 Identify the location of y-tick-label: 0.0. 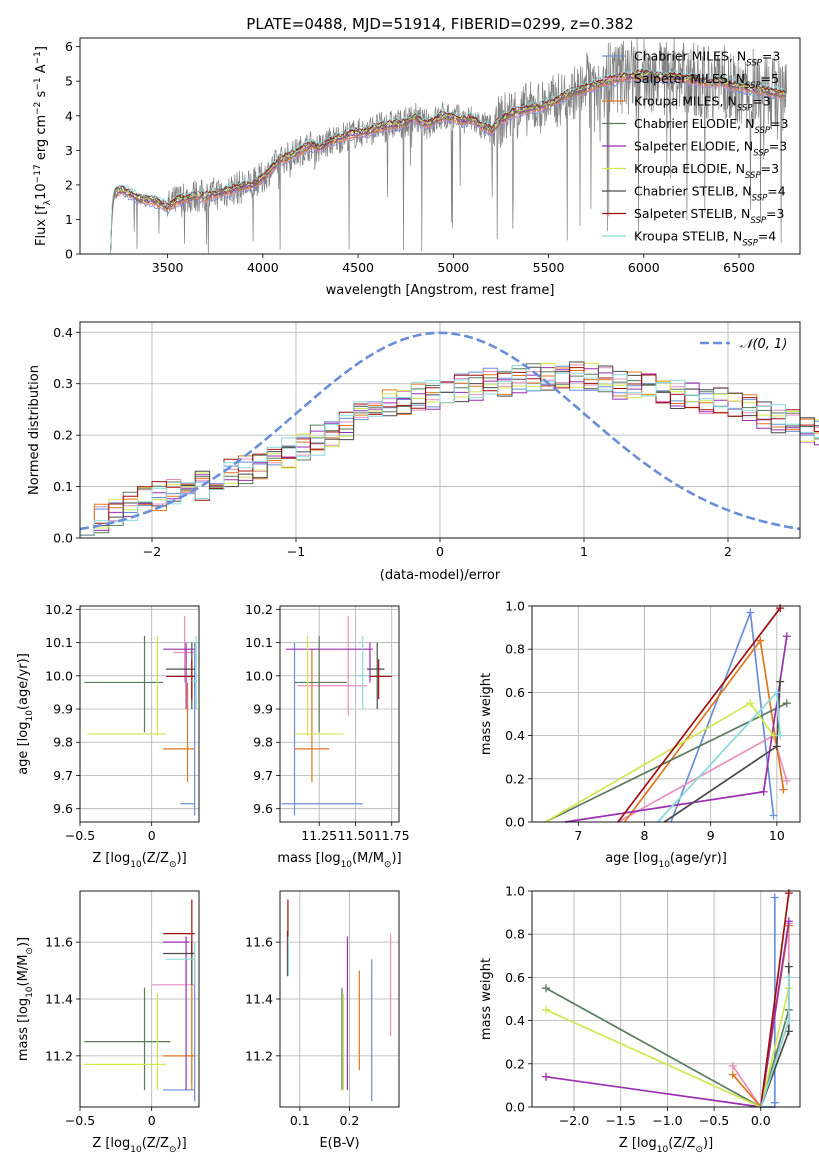
(515, 822).